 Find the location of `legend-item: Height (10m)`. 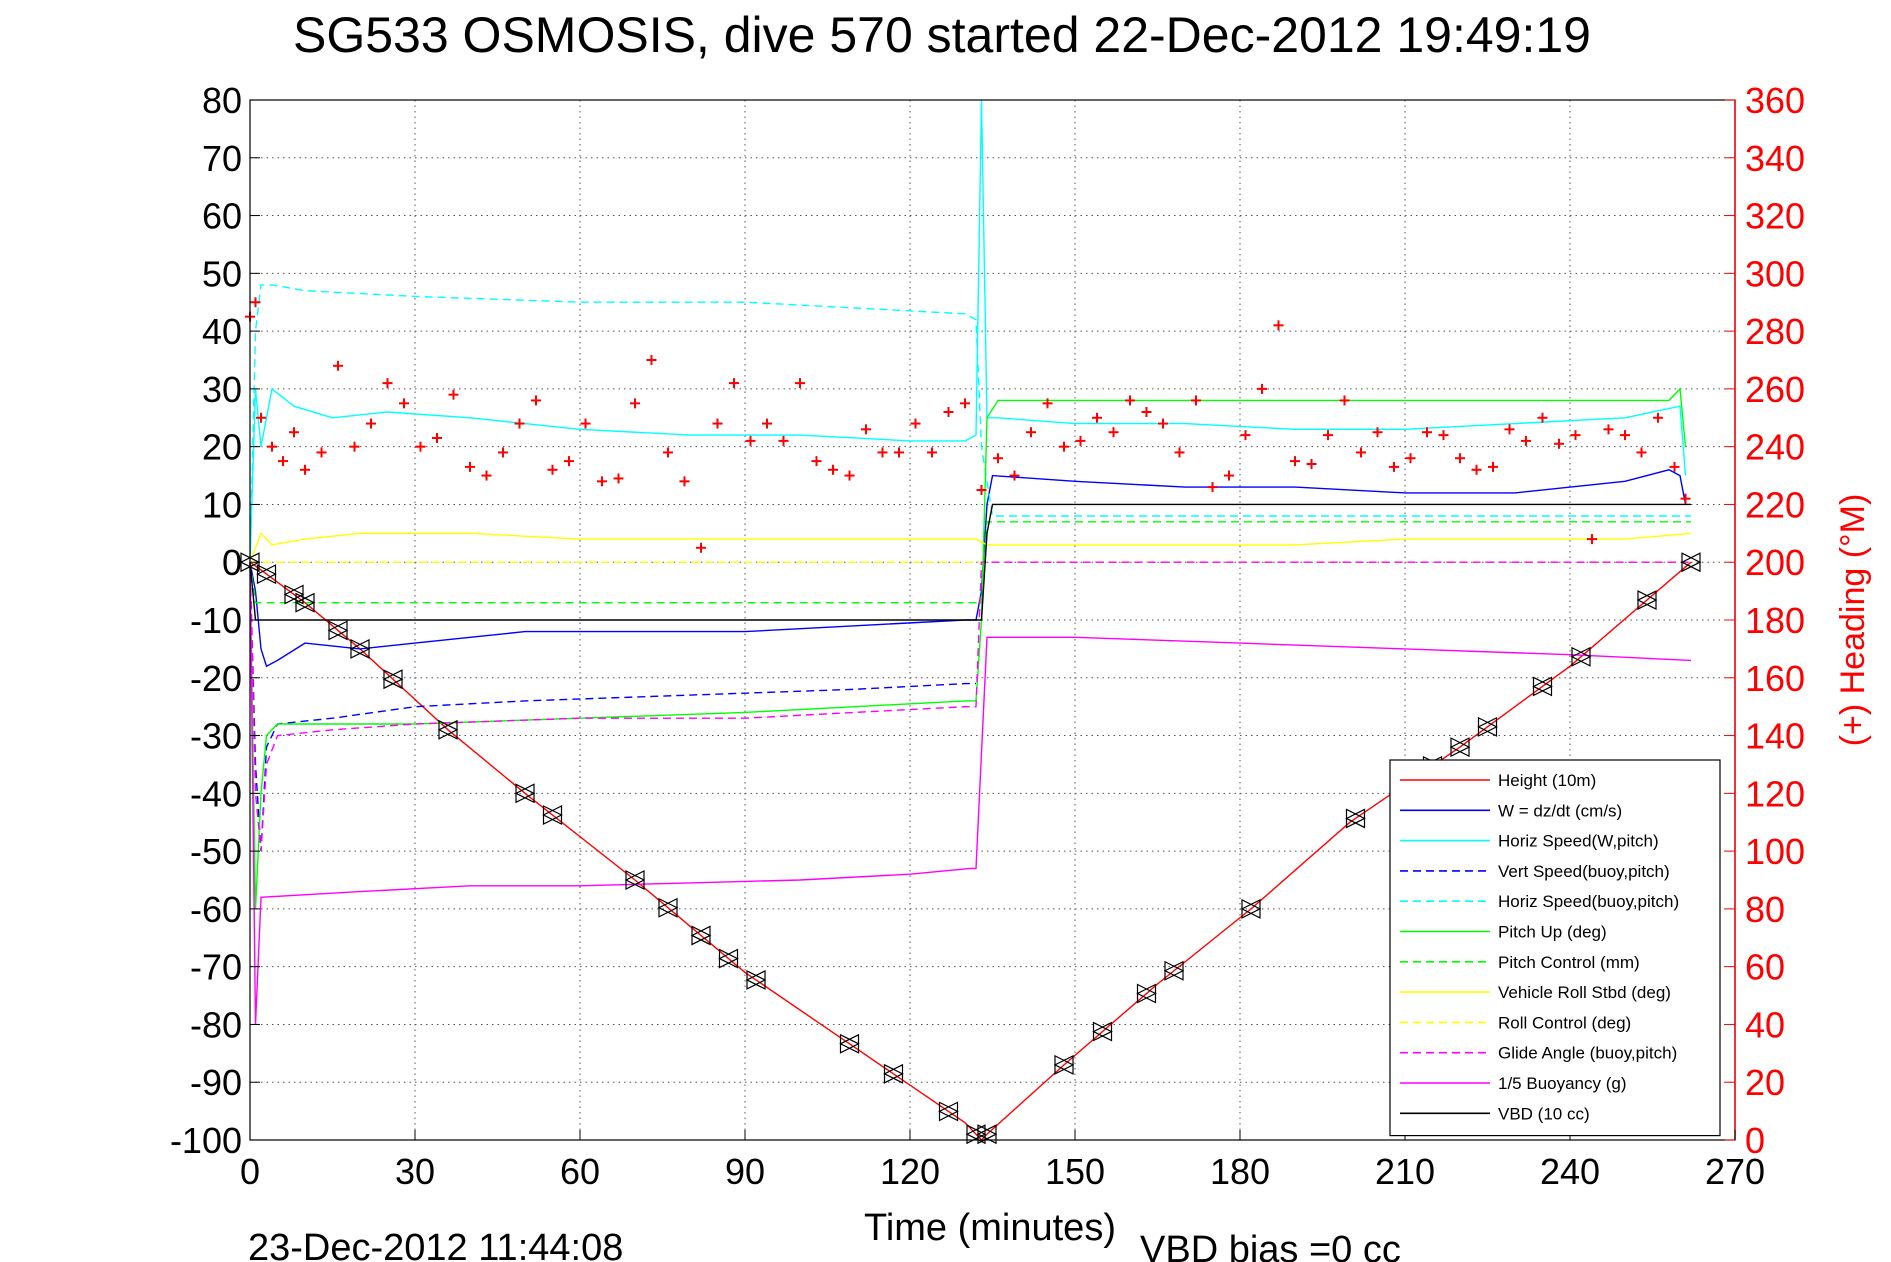

legend-item: Height (10m) is located at coordinates (1498, 780).